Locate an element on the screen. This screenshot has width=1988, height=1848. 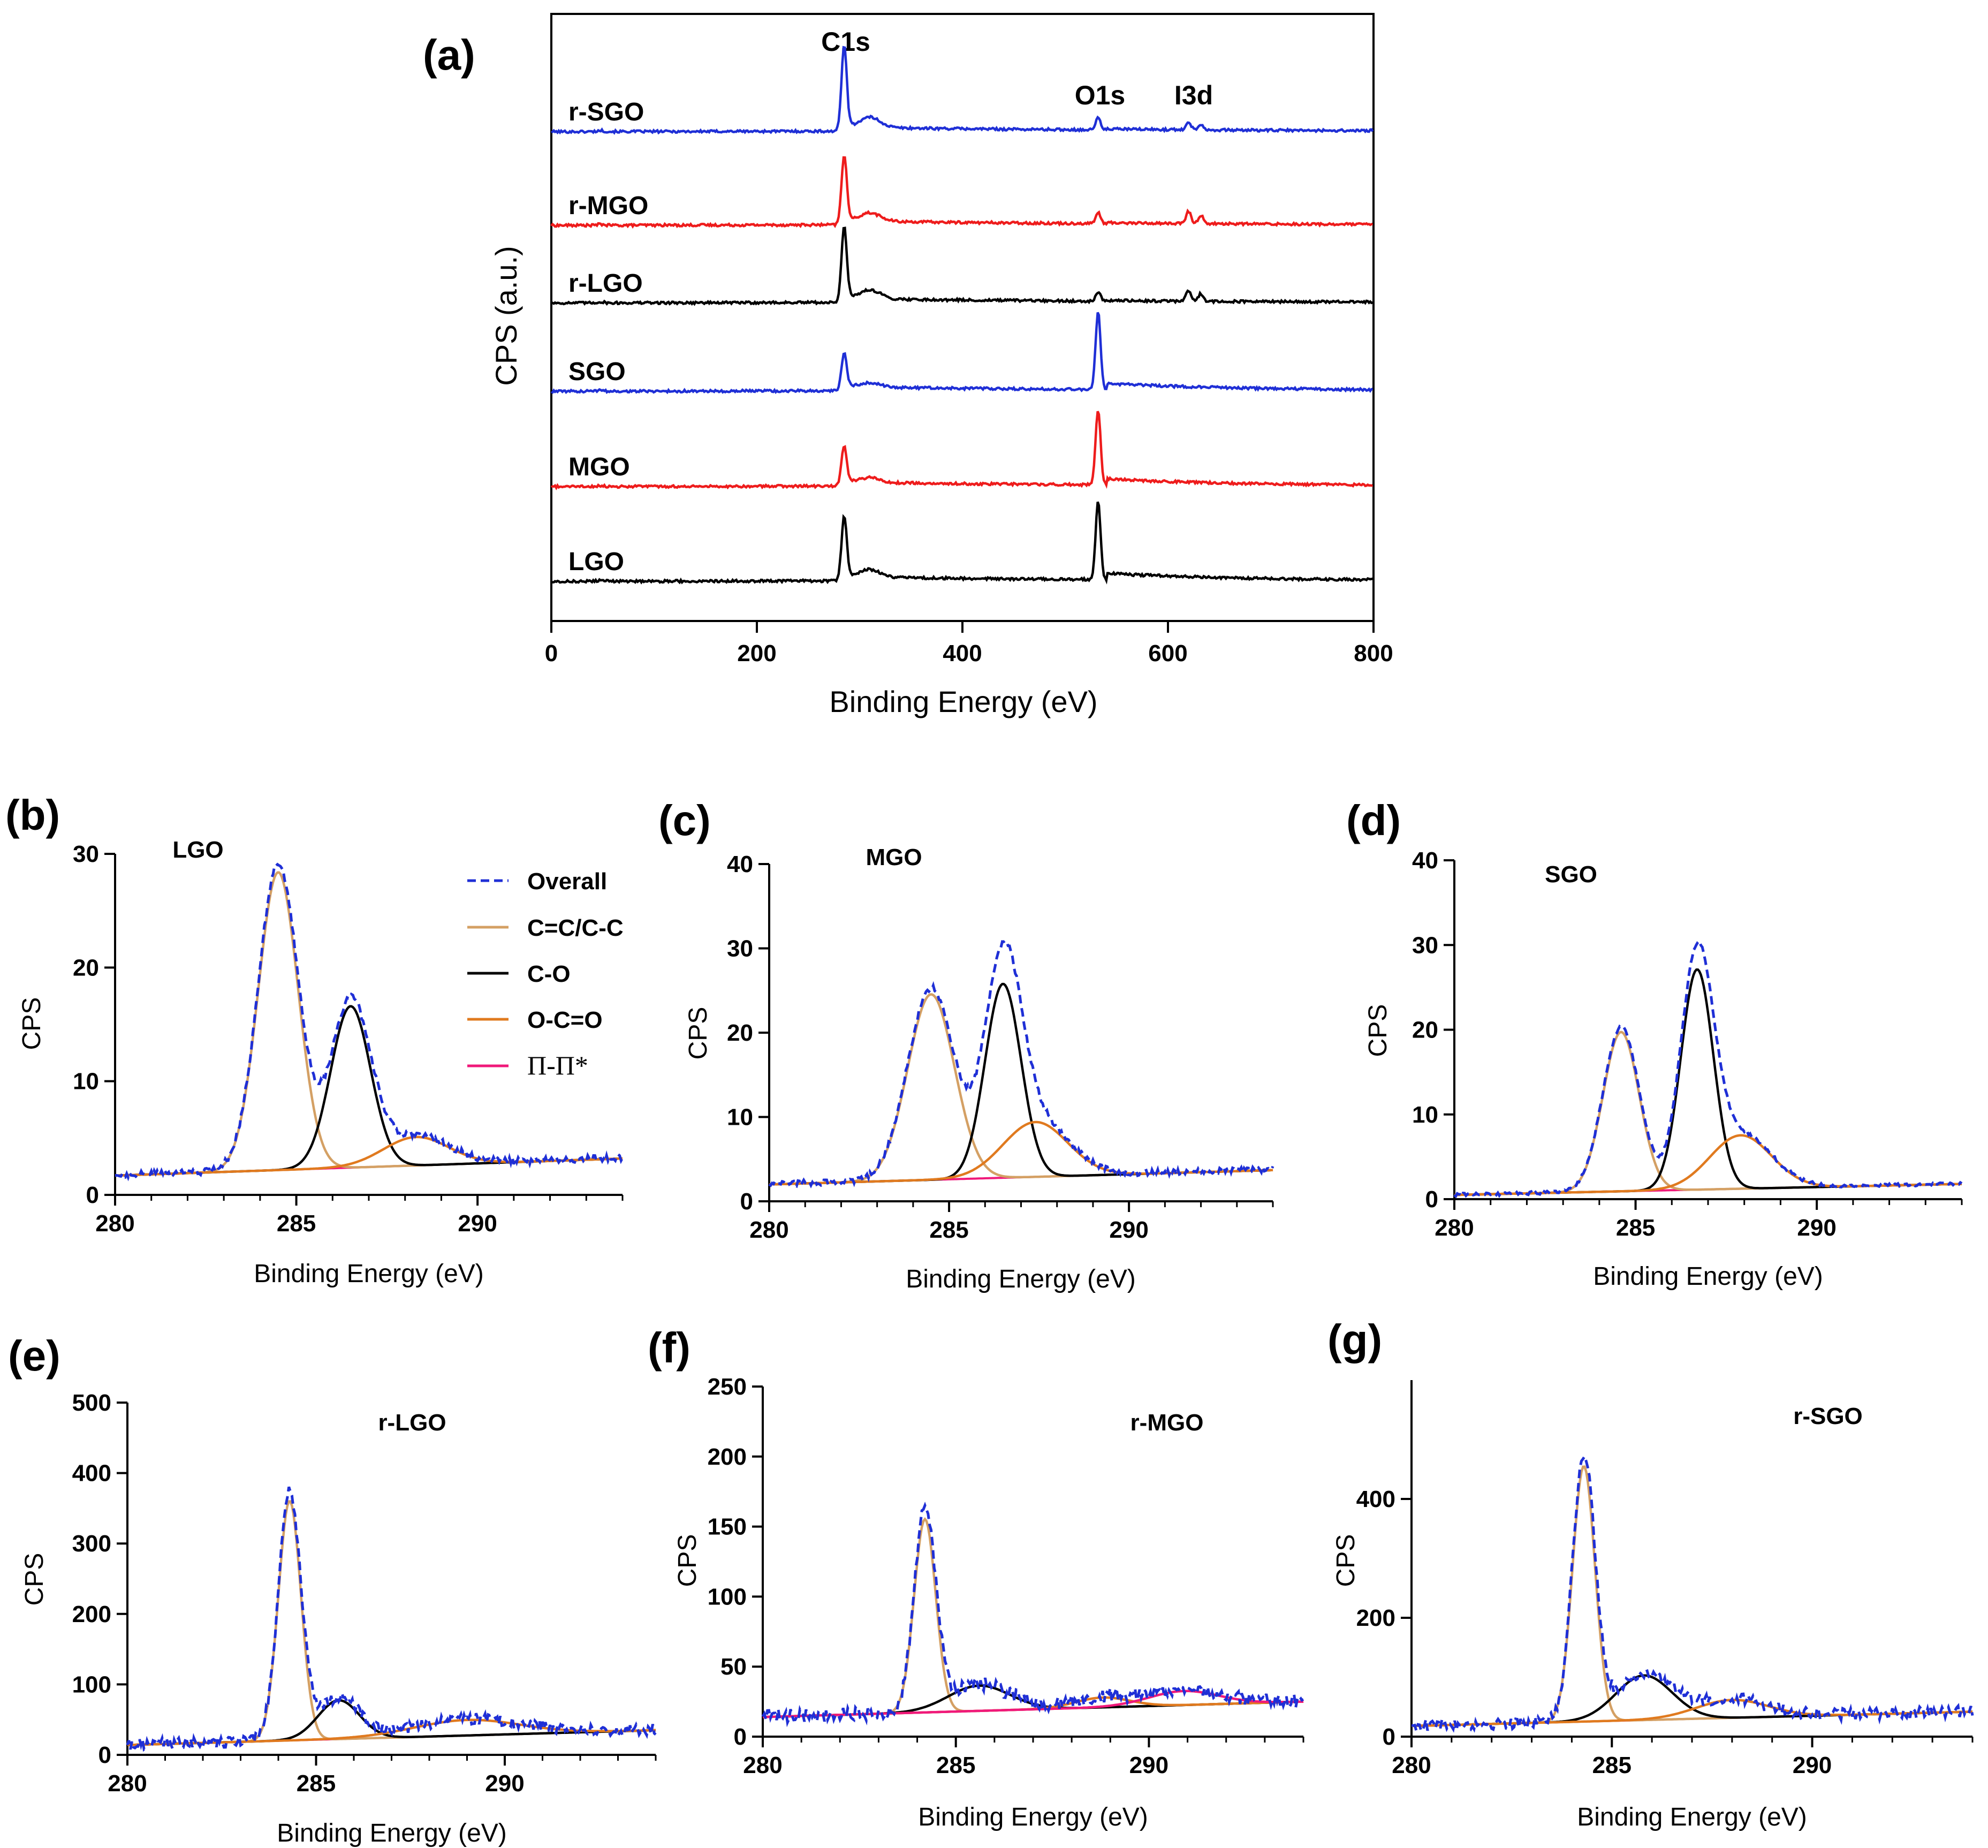
sample-label-sgo: SGO is located at coordinates (597, 372).